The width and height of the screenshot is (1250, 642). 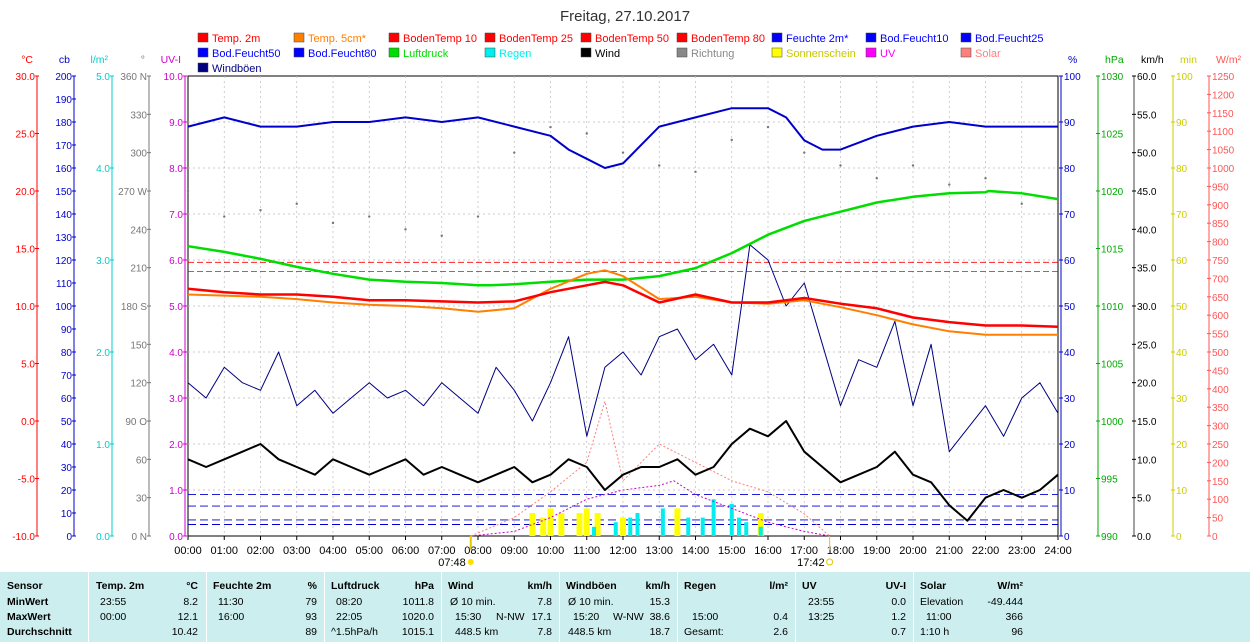 I want to click on x-tick-label: 19:00, so click(x=877, y=551).